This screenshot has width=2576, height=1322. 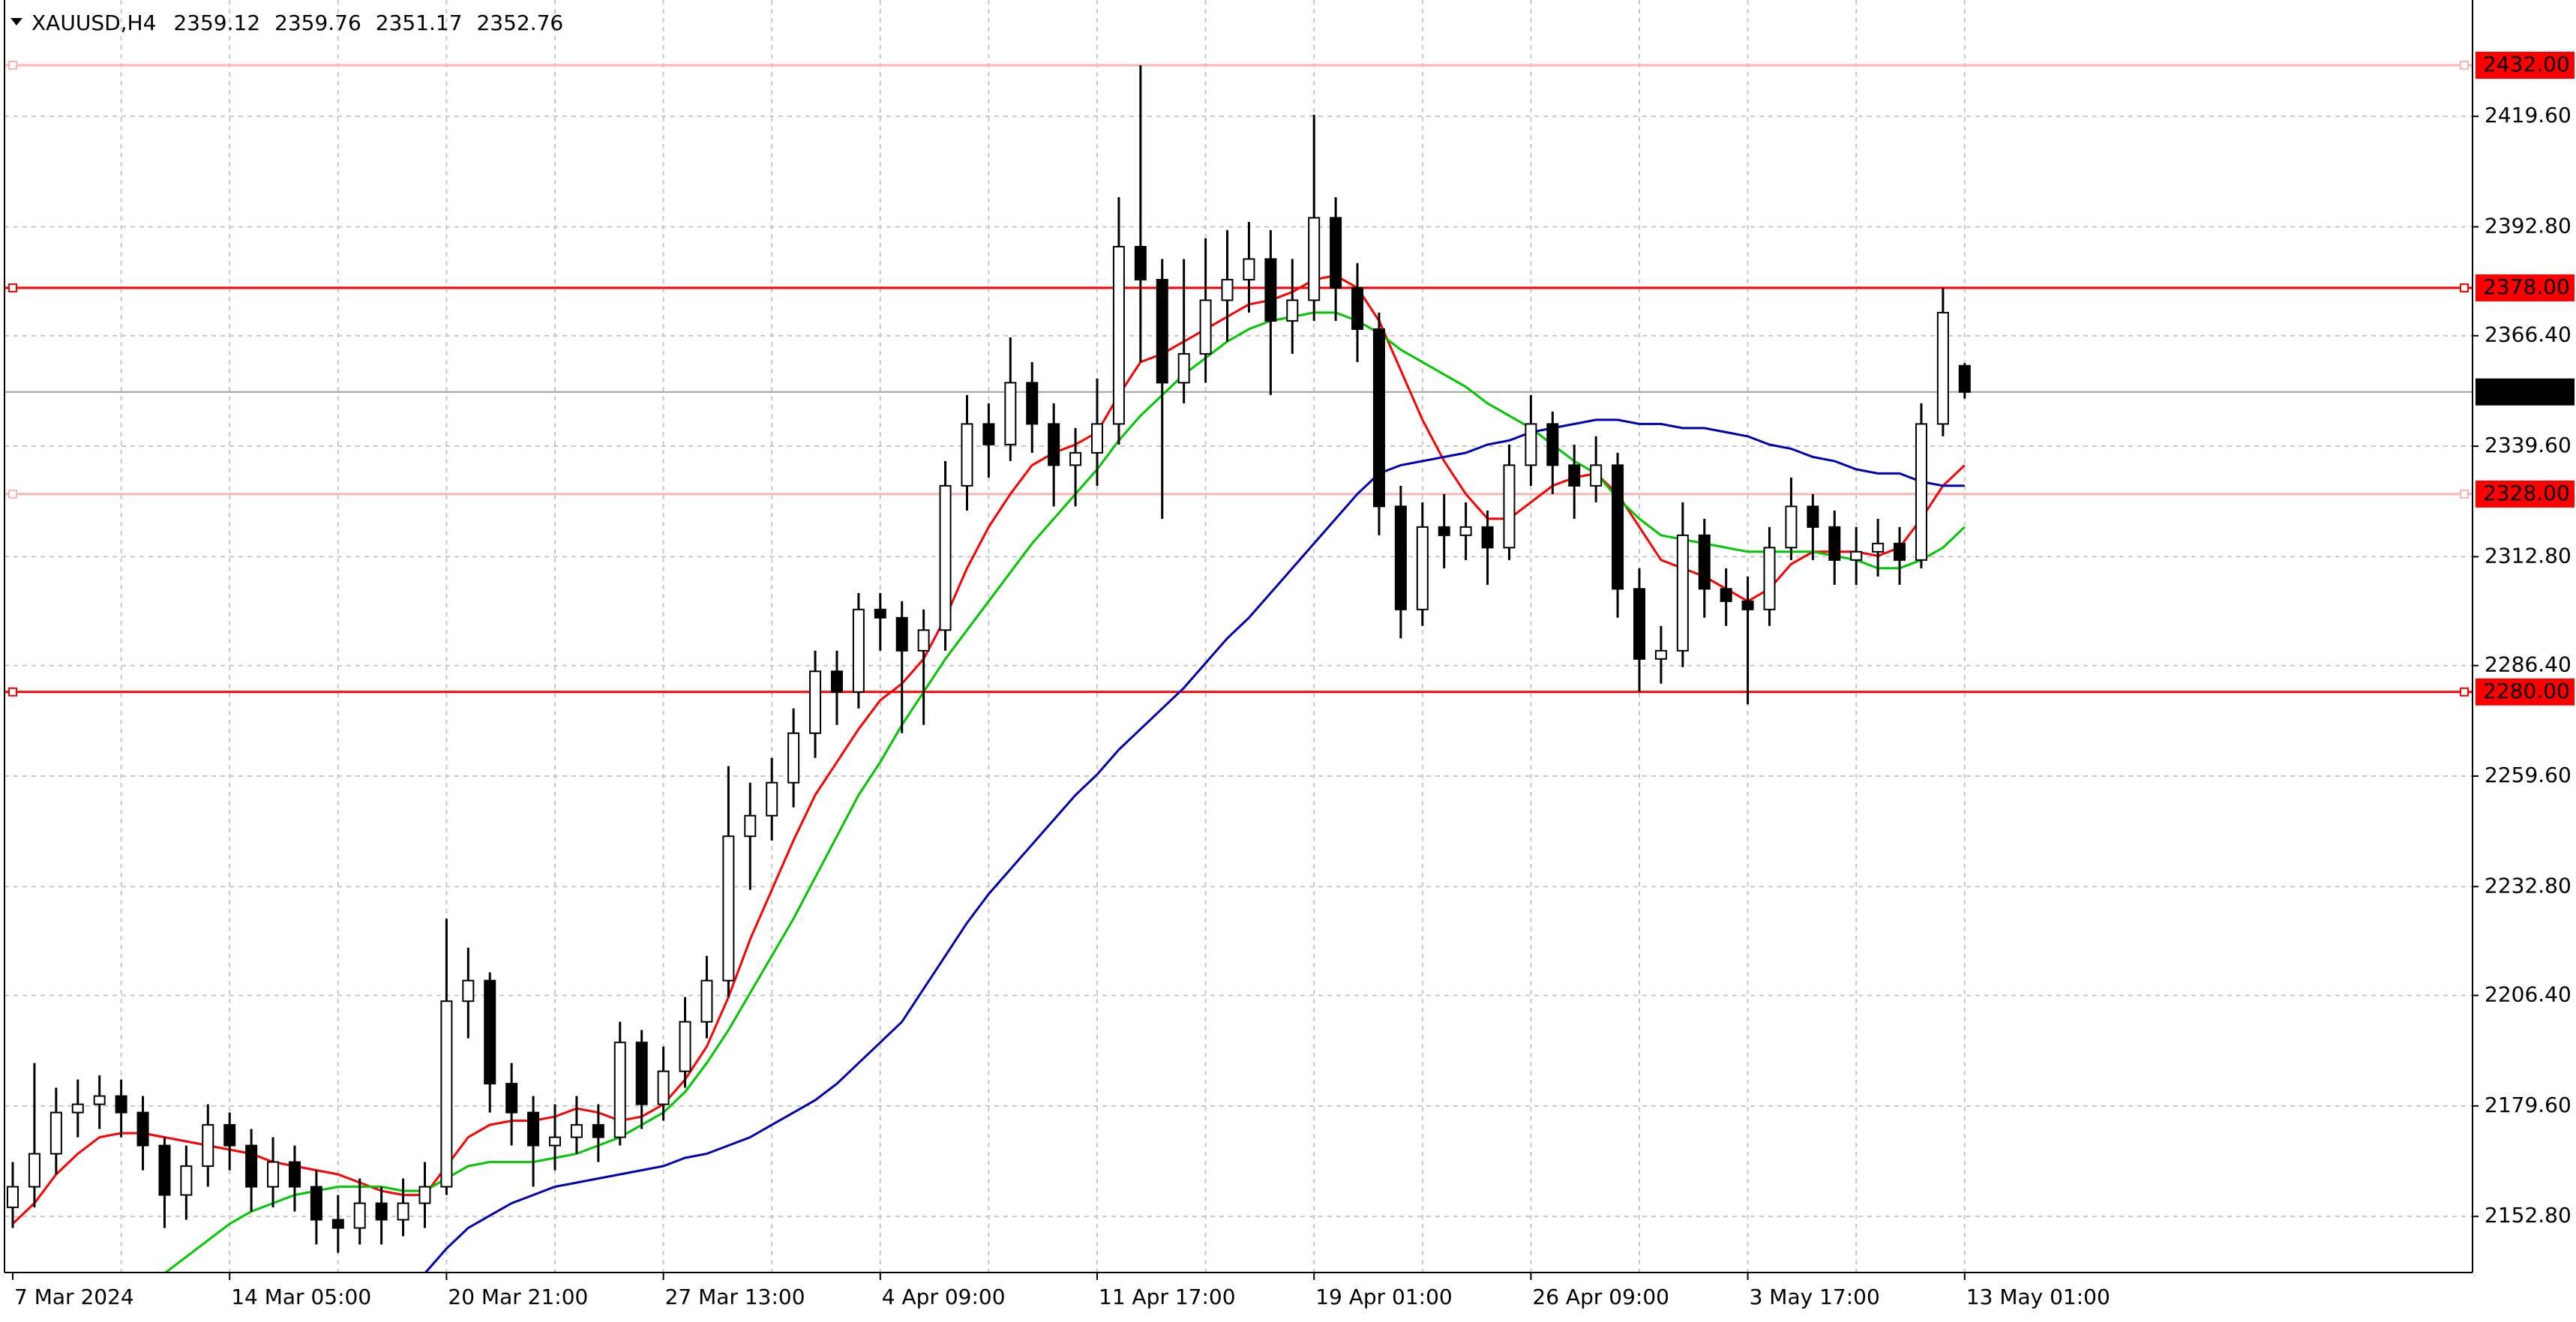 I want to click on header-high: 2359.76, so click(x=317, y=22).